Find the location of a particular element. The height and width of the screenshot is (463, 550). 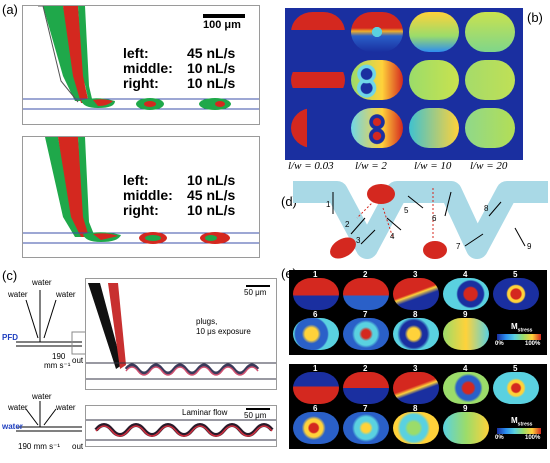

panel-c-top-svg is located at coordinates (181, 331).